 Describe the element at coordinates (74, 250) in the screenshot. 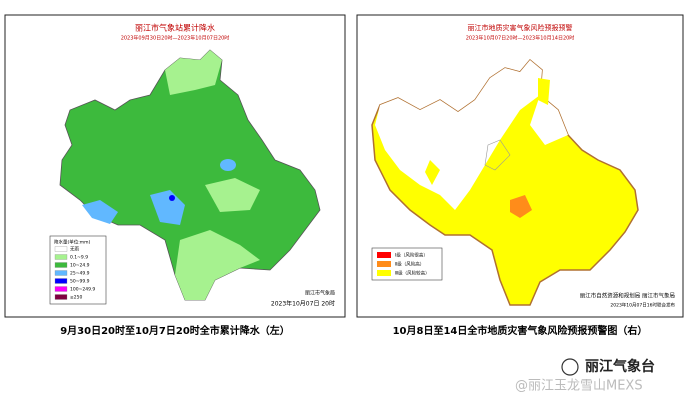

I see `legend-label: 无雨` at that location.